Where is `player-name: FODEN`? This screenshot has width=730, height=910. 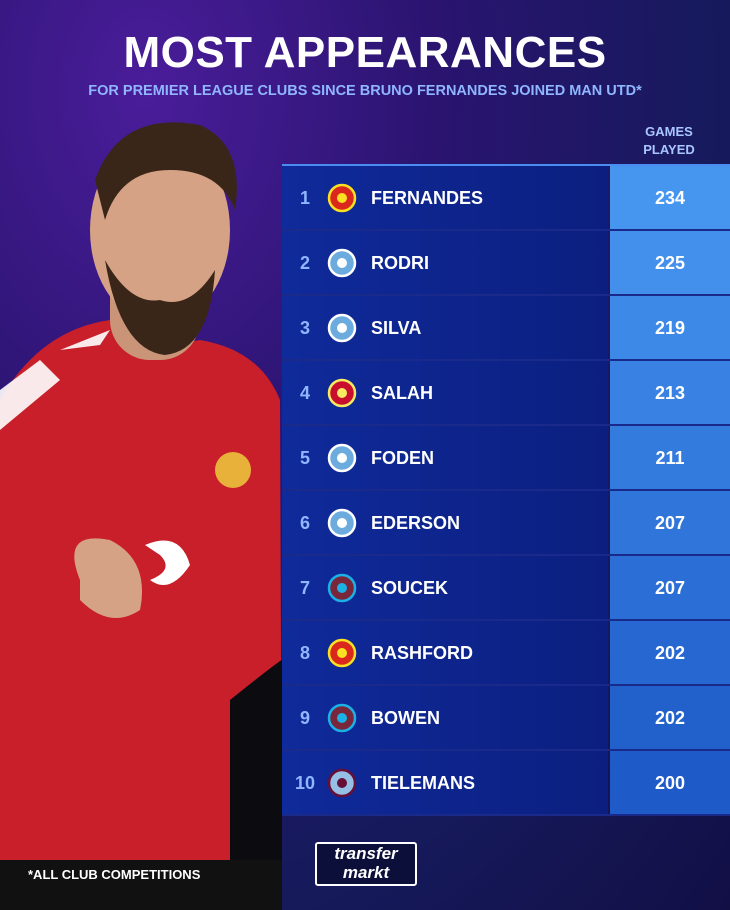 player-name: FODEN is located at coordinates (402, 458).